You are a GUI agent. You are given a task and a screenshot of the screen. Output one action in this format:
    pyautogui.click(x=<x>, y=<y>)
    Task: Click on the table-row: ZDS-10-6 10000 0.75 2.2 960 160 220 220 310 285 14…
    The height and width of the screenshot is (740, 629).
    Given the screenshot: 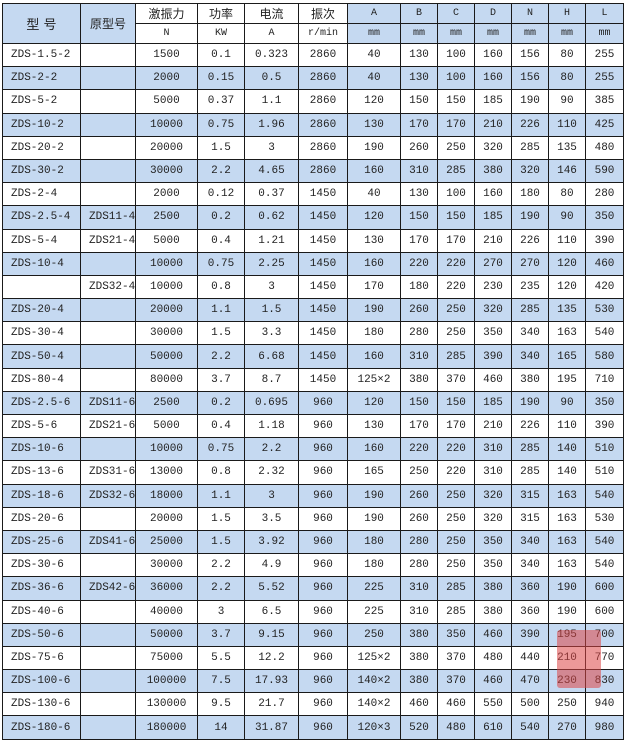 What is the action you would take?
    pyautogui.click(x=313, y=449)
    